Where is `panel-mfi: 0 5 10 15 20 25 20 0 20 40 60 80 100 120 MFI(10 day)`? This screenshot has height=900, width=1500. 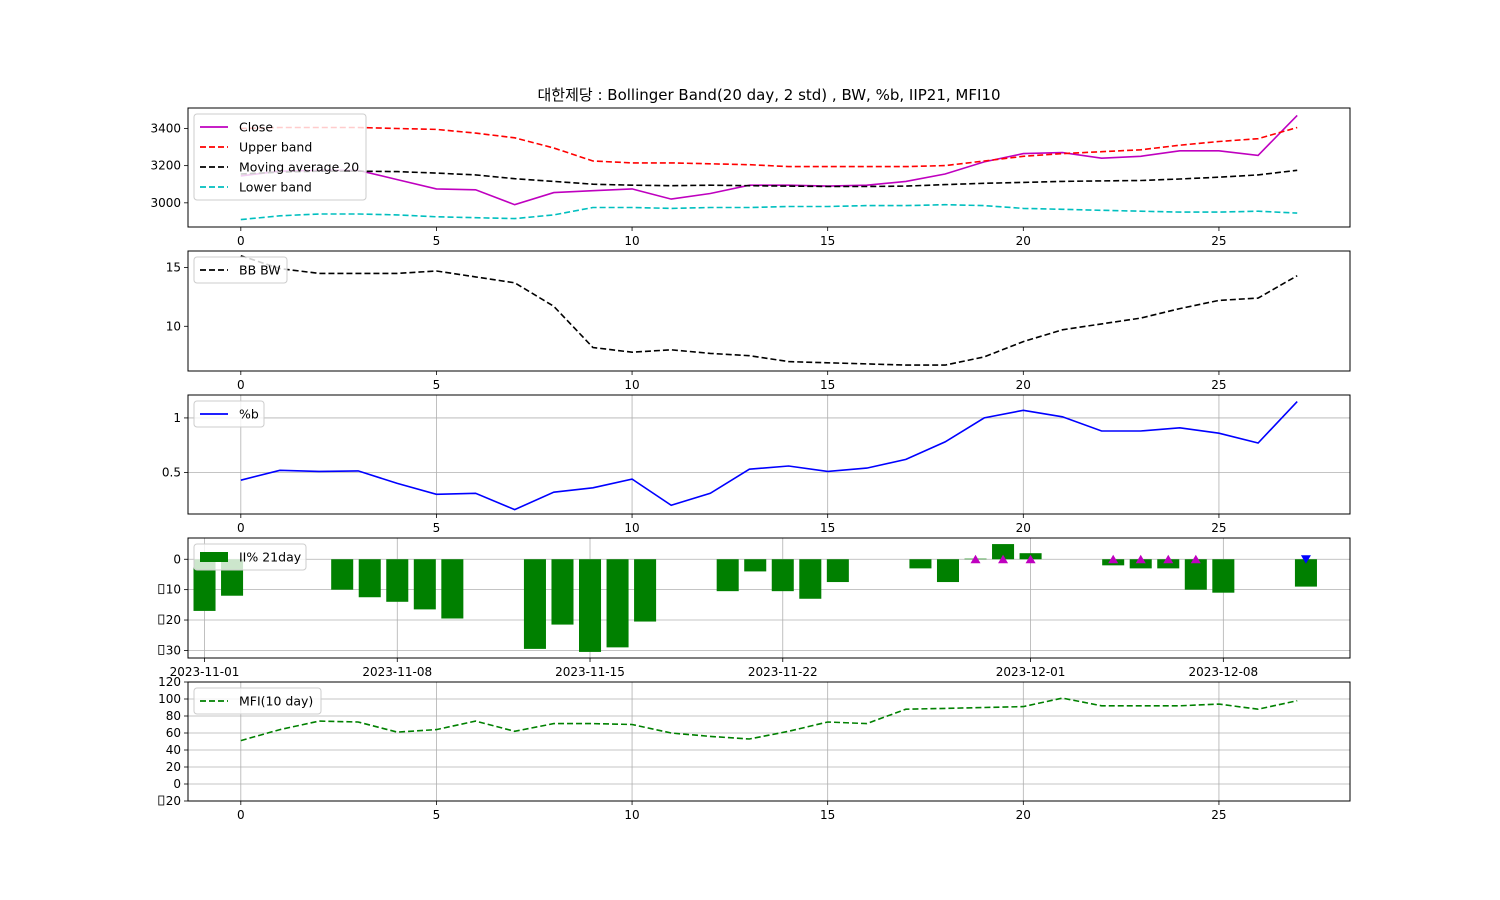 panel-mfi: 0 5 10 15 20 25 20 0 20 40 60 80 100 120 MFI(10 day) is located at coordinates (754, 748).